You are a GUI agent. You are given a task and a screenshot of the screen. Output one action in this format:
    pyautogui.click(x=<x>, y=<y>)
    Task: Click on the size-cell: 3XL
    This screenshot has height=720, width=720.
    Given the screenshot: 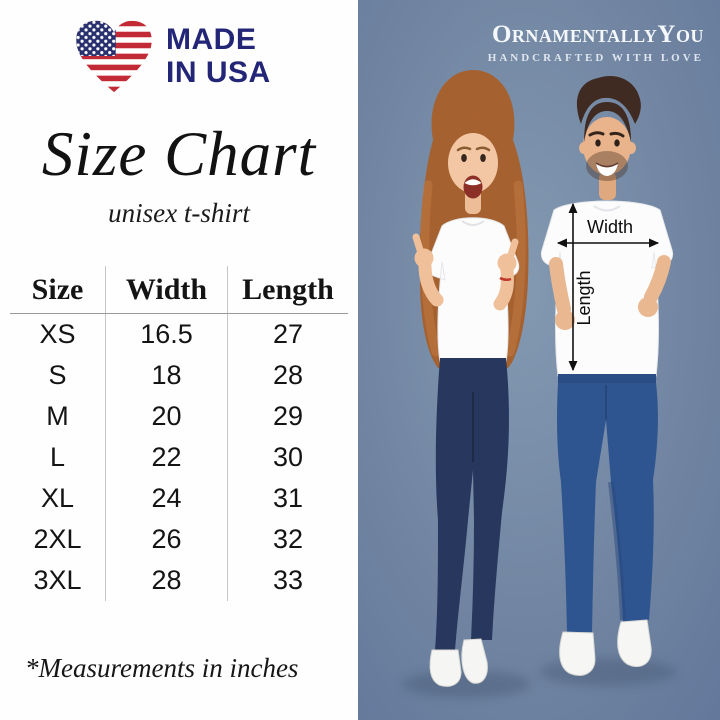 What is the action you would take?
    pyautogui.click(x=58, y=580)
    